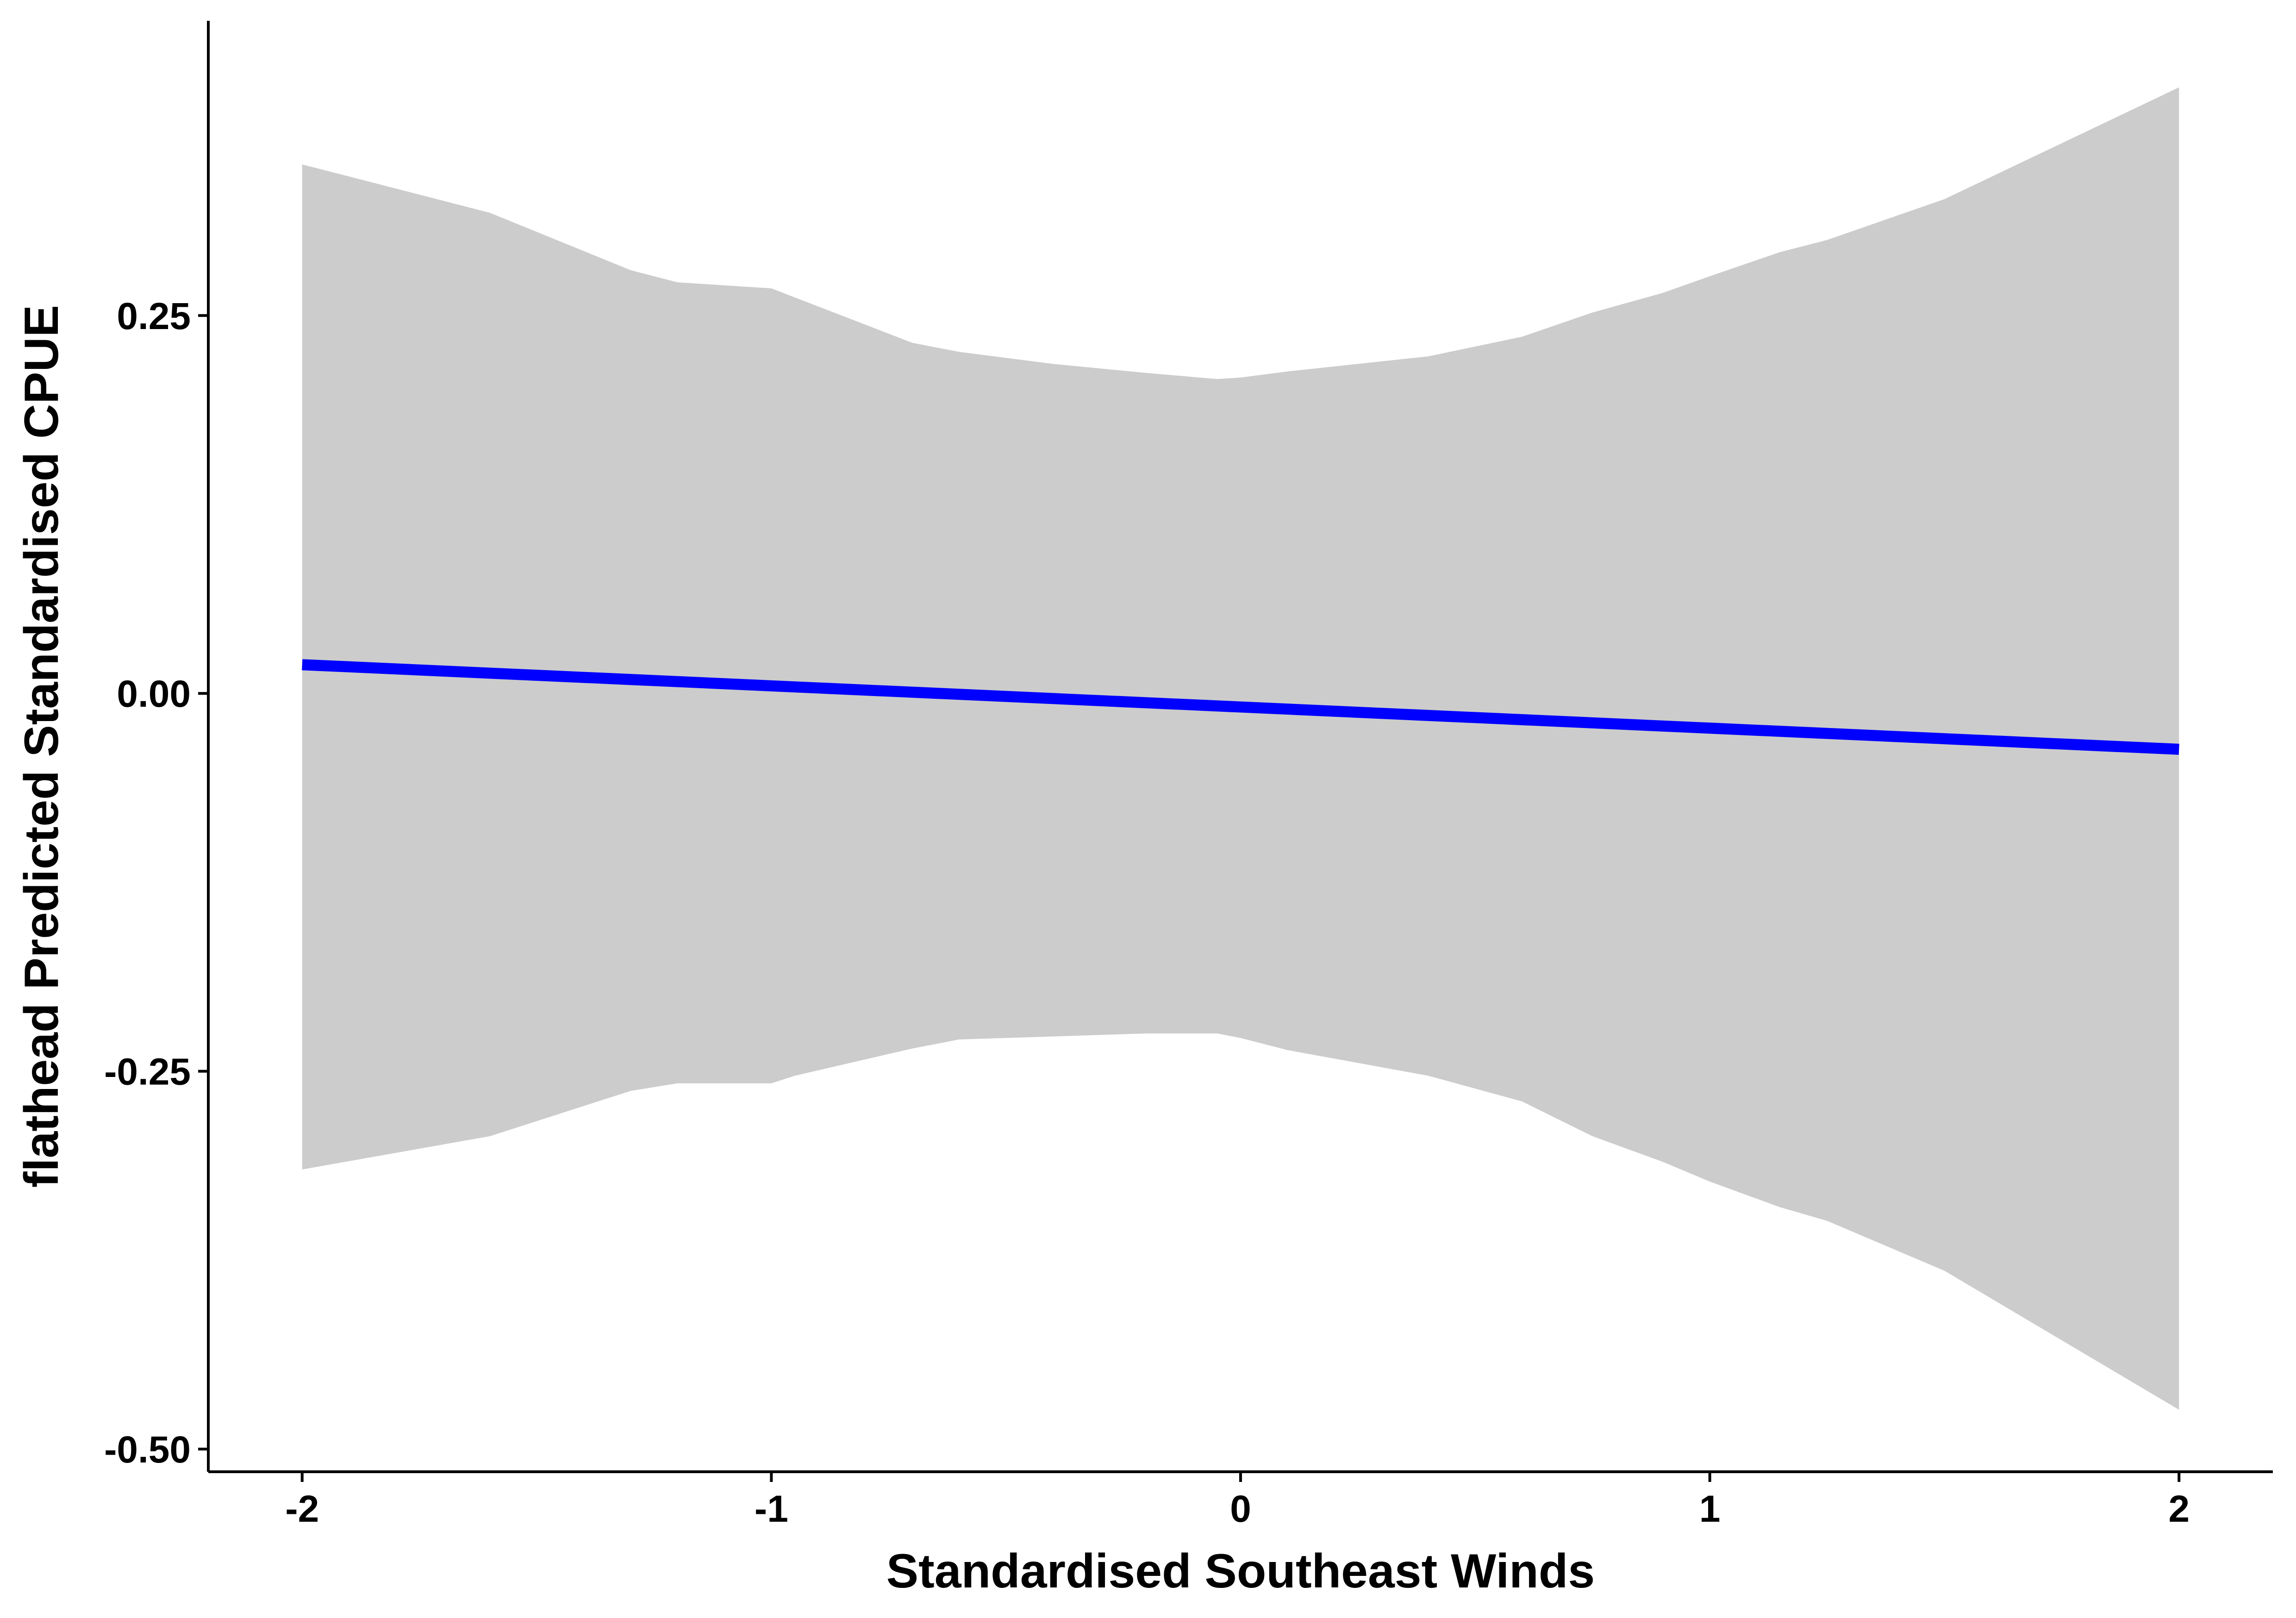 The height and width of the screenshot is (1618, 2296). What do you see at coordinates (1240, 1571) in the screenshot?
I see `x-axis-title: Standardised Southeast Winds` at bounding box center [1240, 1571].